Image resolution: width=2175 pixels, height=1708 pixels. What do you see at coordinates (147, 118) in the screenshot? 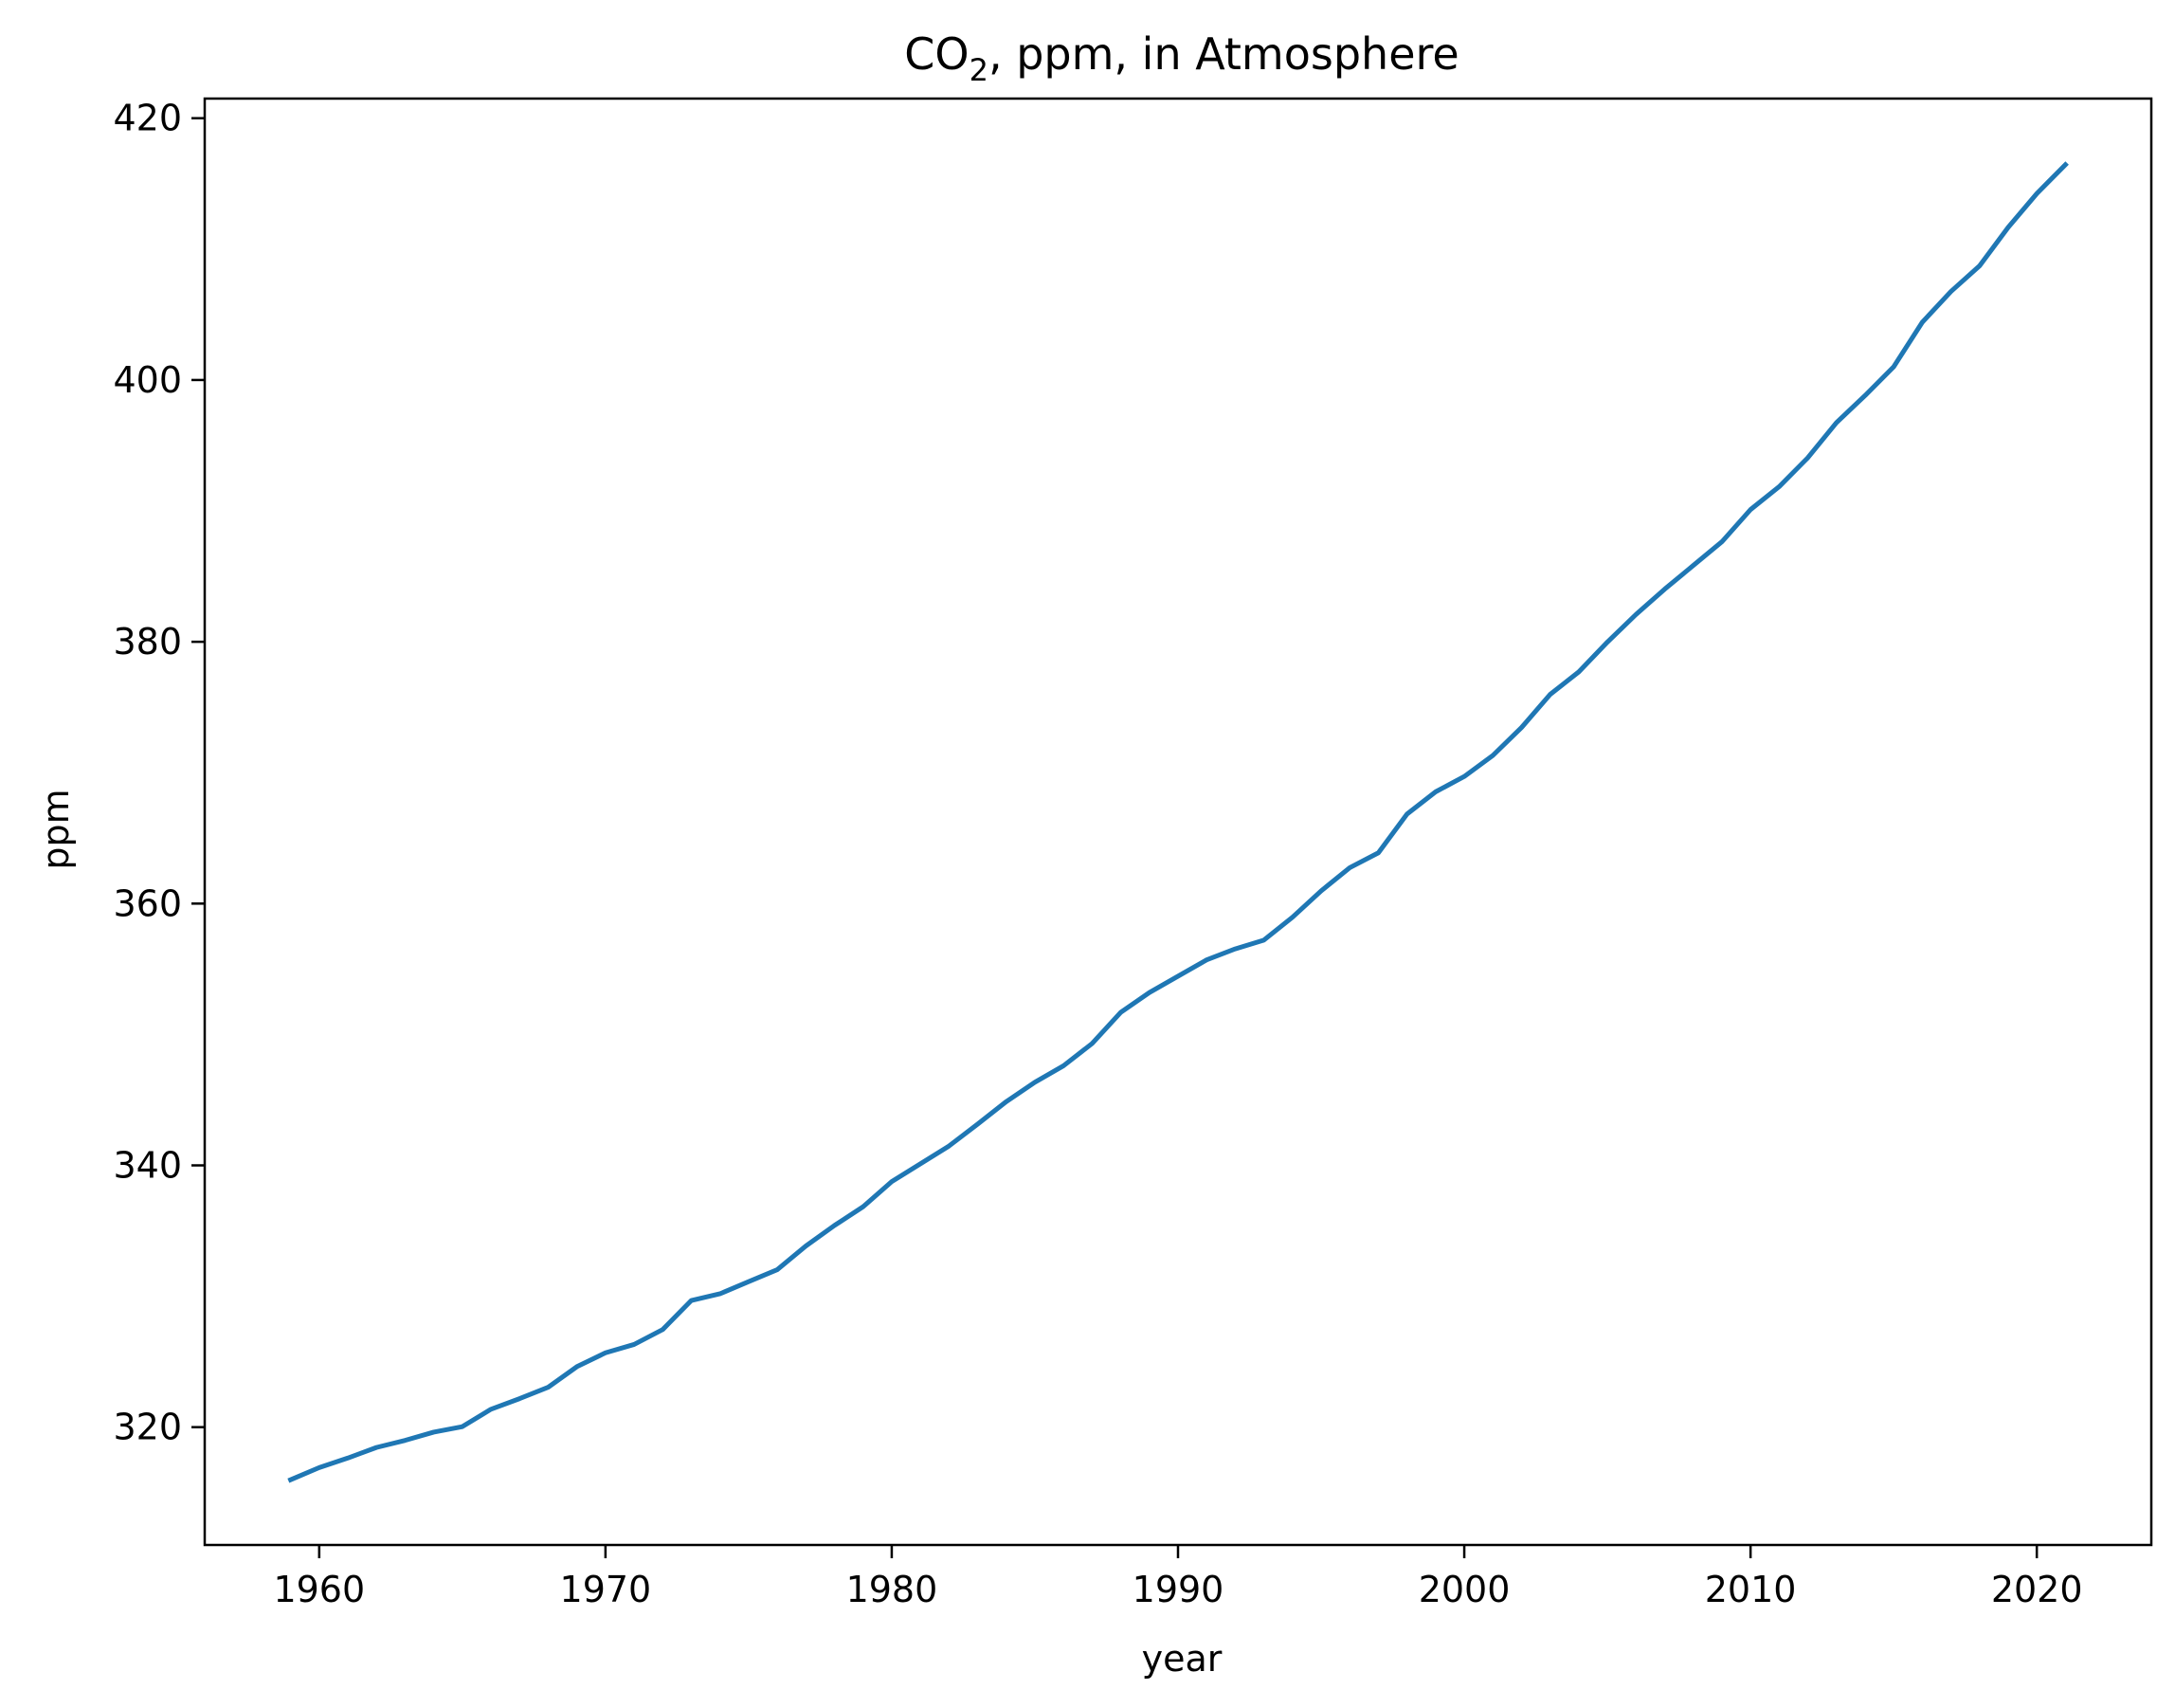
I see `y-tick-label: 420` at bounding box center [147, 118].